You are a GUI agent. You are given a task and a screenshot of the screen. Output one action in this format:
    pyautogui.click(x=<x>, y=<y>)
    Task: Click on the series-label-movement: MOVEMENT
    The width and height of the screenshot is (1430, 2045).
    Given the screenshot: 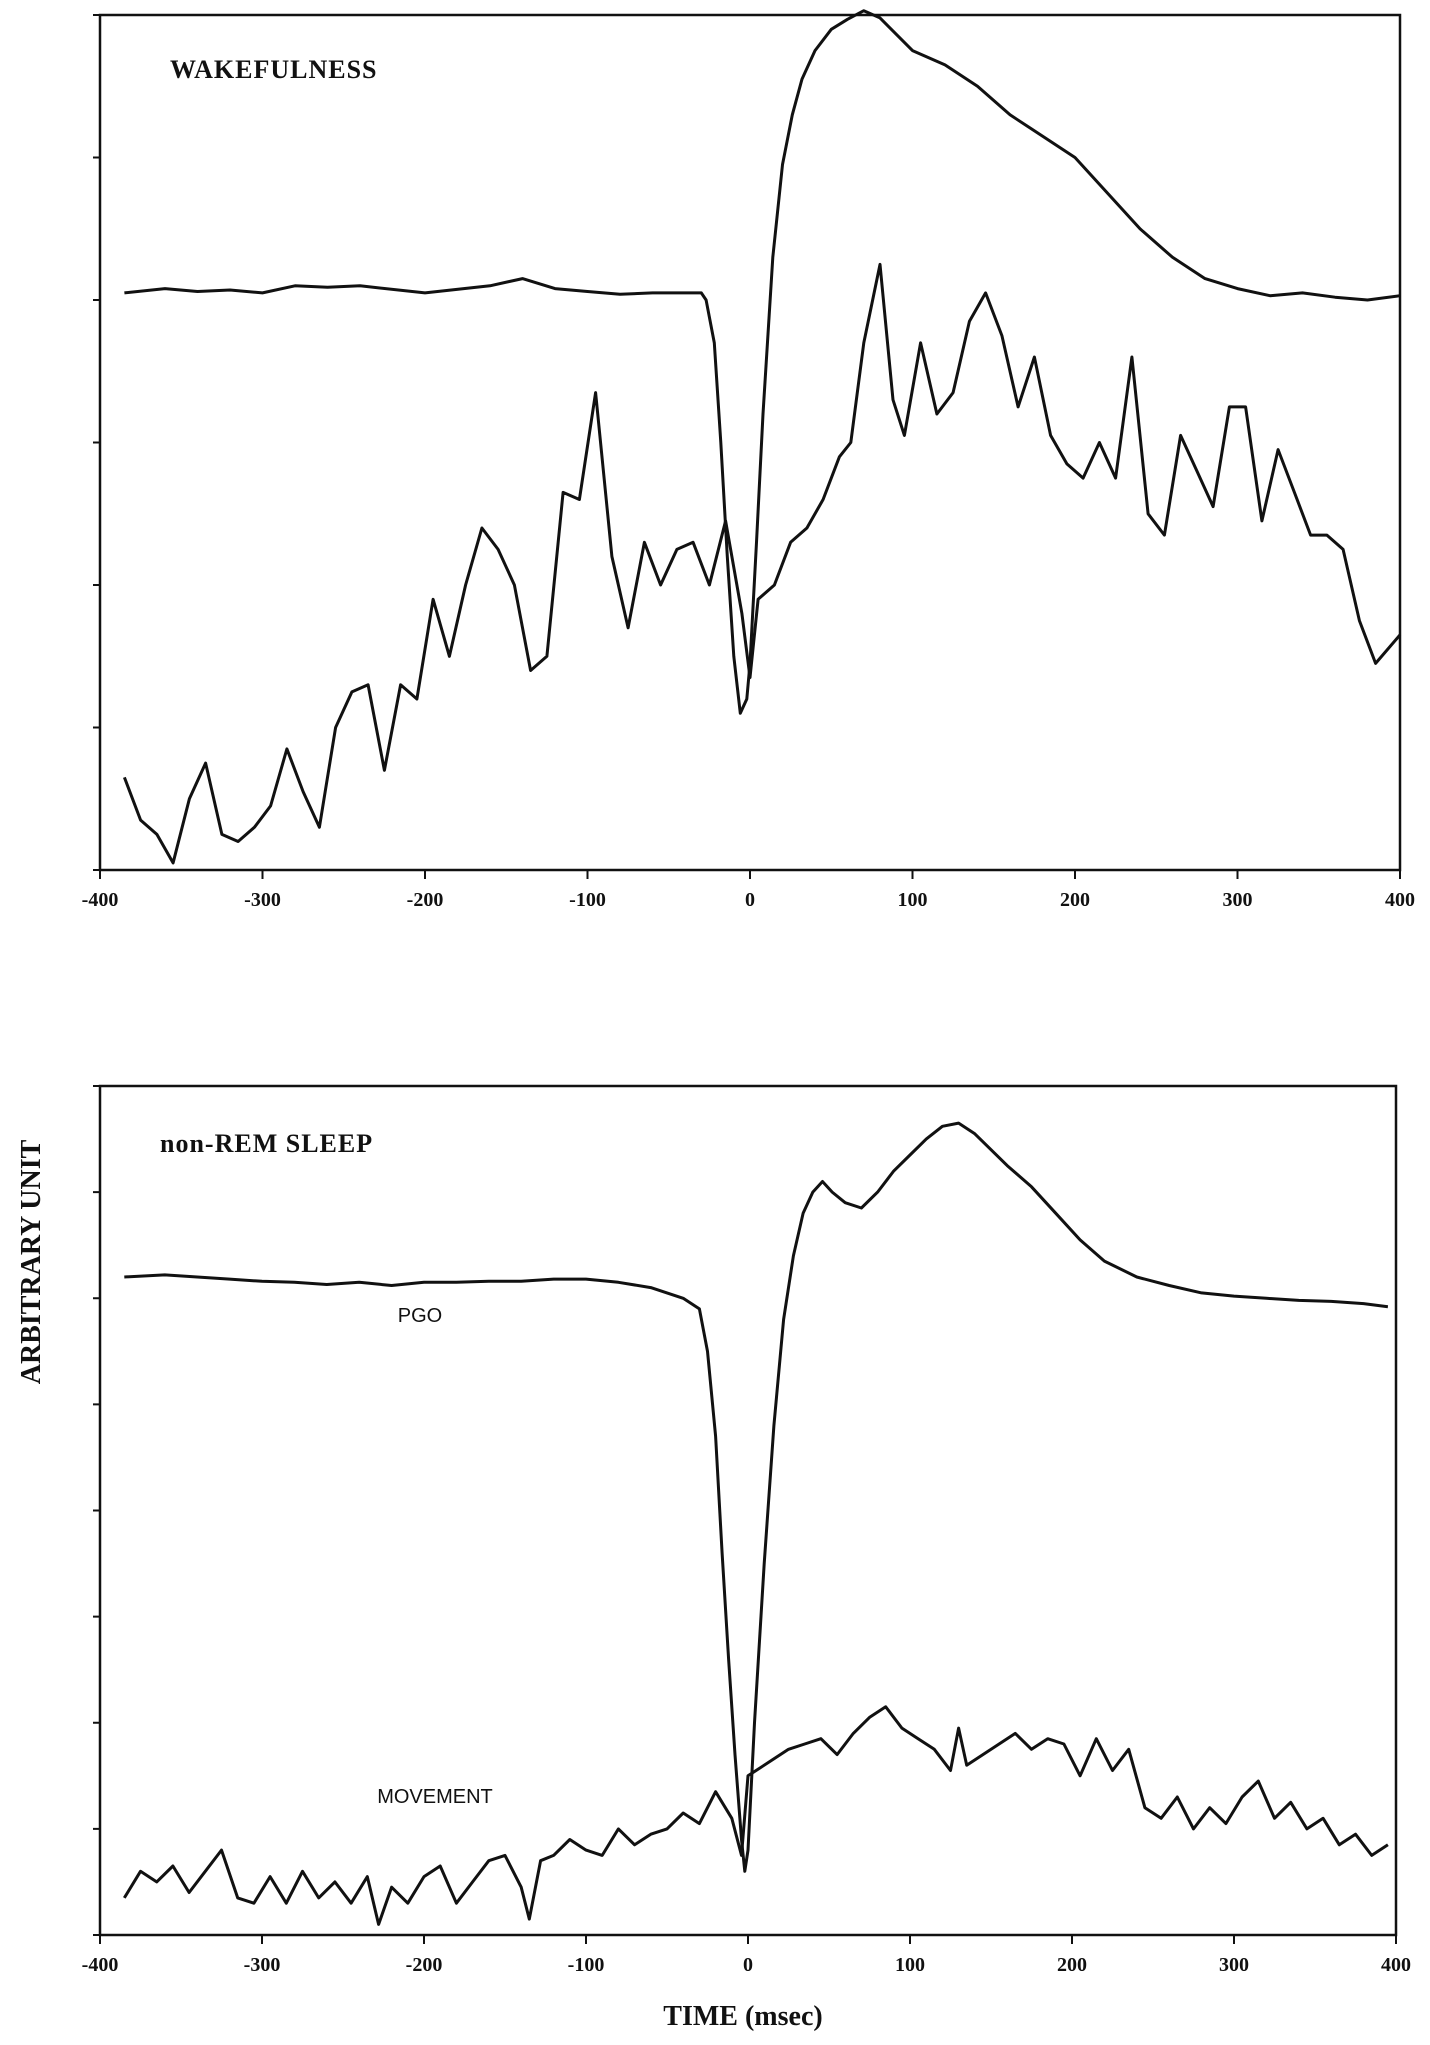 What is the action you would take?
    pyautogui.click(x=435, y=1797)
    